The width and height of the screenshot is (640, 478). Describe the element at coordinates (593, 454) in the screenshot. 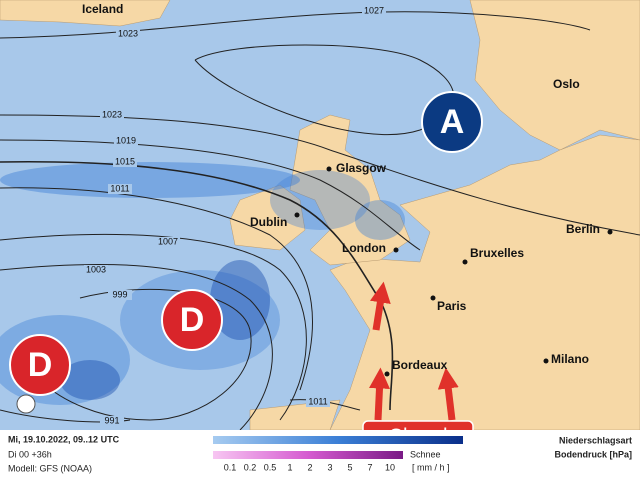

I see `legend-subtitle: Bodendruck [hPa]` at that location.